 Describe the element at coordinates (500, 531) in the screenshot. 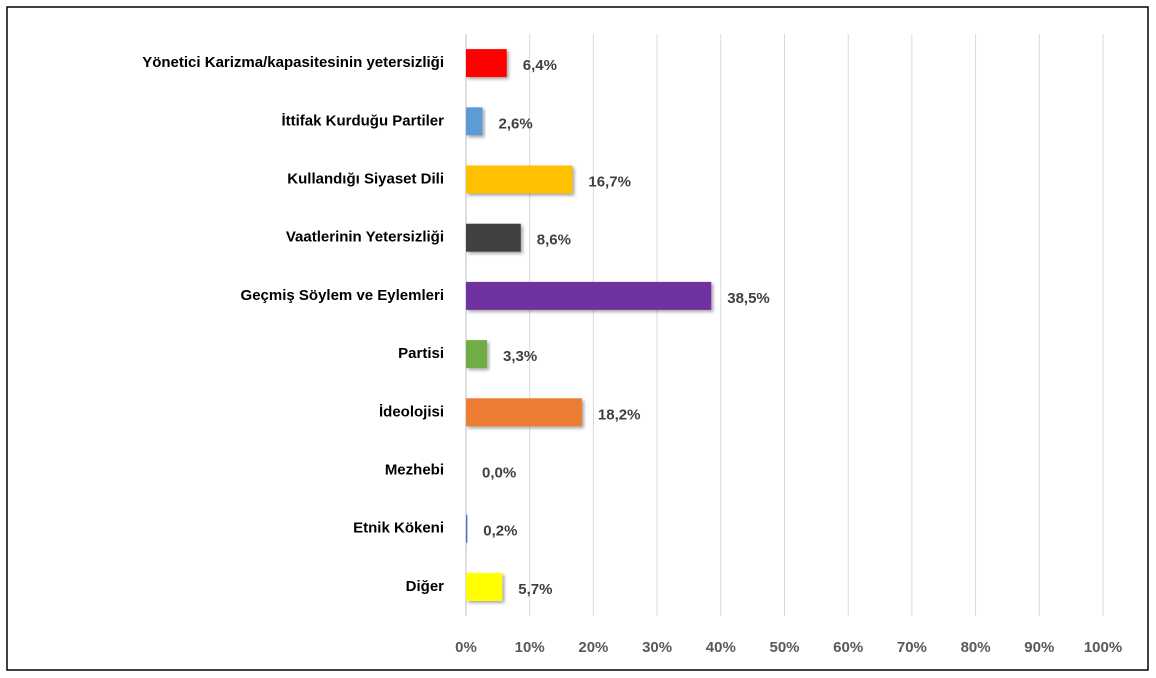

I see `data-label: 0,2%` at that location.